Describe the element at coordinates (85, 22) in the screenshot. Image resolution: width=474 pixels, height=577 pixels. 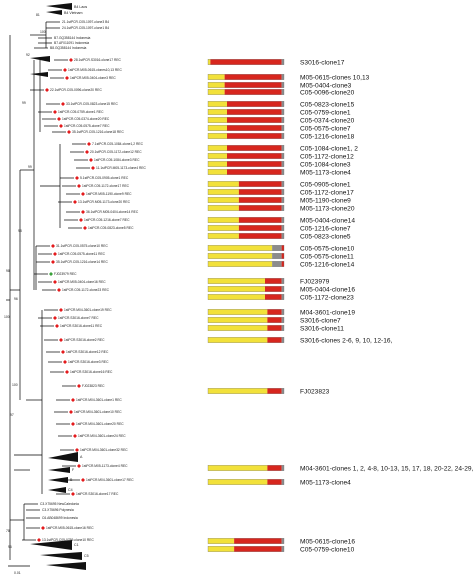
I see `taxon-label: 21.1stPCR.C05-1097-clone3 B4` at that location.